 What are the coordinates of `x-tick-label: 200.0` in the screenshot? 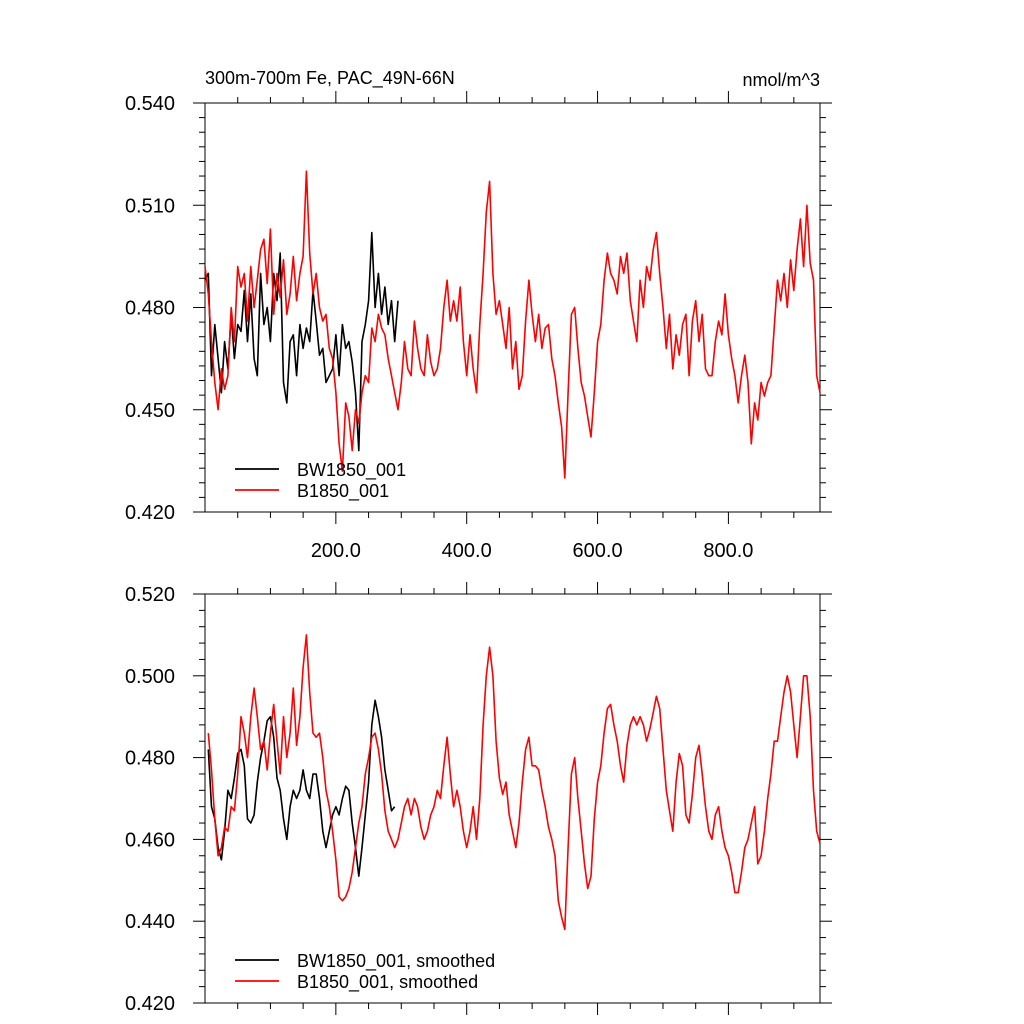 It's located at (336, 551).